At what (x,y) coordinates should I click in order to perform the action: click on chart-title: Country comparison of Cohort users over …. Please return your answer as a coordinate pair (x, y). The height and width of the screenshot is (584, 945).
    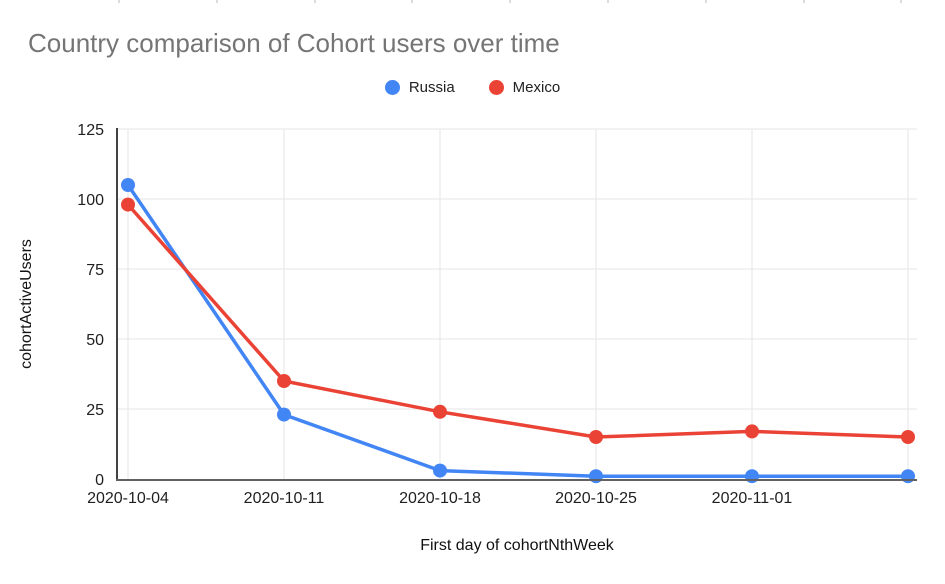
    Looking at the image, I should click on (294, 43).